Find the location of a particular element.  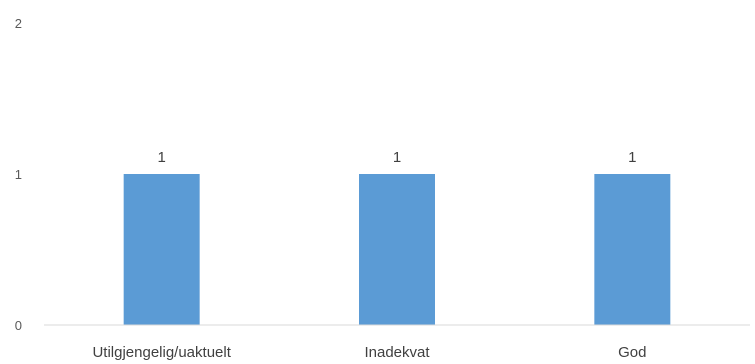

y-tick-label: 2 is located at coordinates (18, 23).